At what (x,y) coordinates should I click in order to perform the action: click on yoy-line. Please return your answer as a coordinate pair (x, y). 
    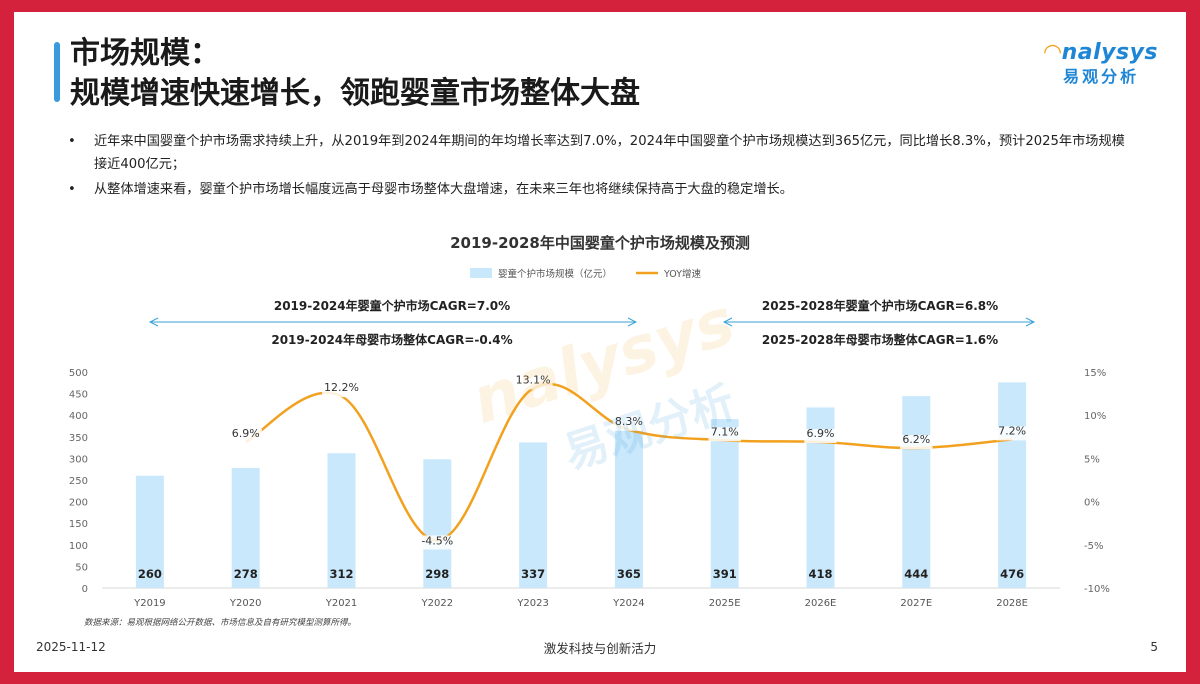
    Looking at the image, I should click on (629, 462).